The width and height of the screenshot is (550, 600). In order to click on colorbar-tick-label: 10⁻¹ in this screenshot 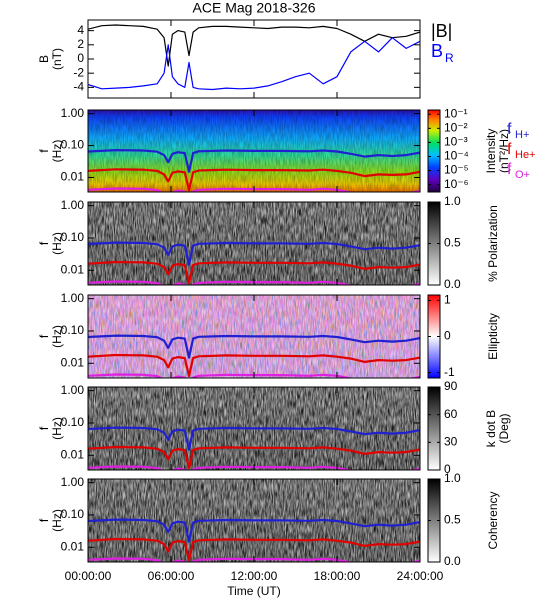, I will do `click(456, 113)`.